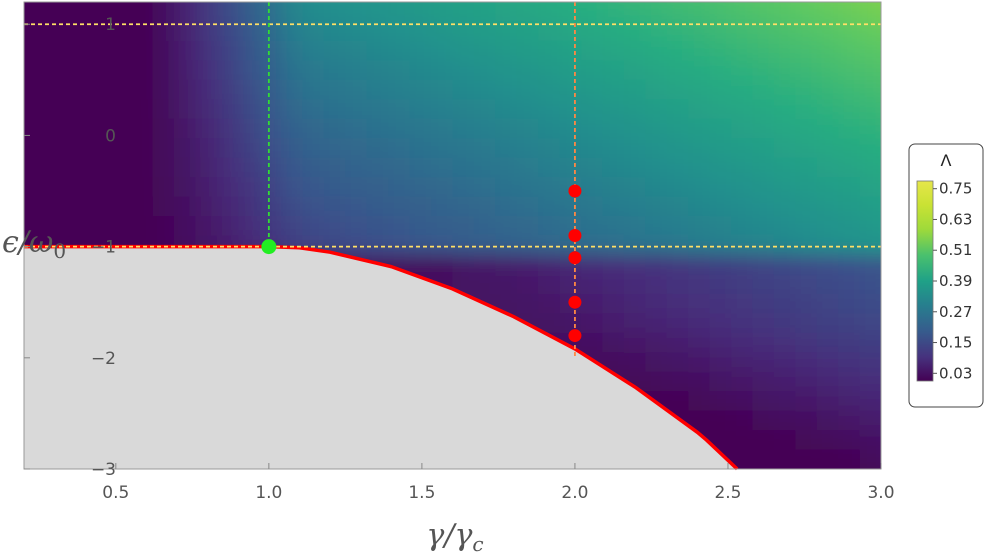  Describe the element at coordinates (955, 250) in the screenshot. I see `colorbar-tick-label: 0.51` at that location.